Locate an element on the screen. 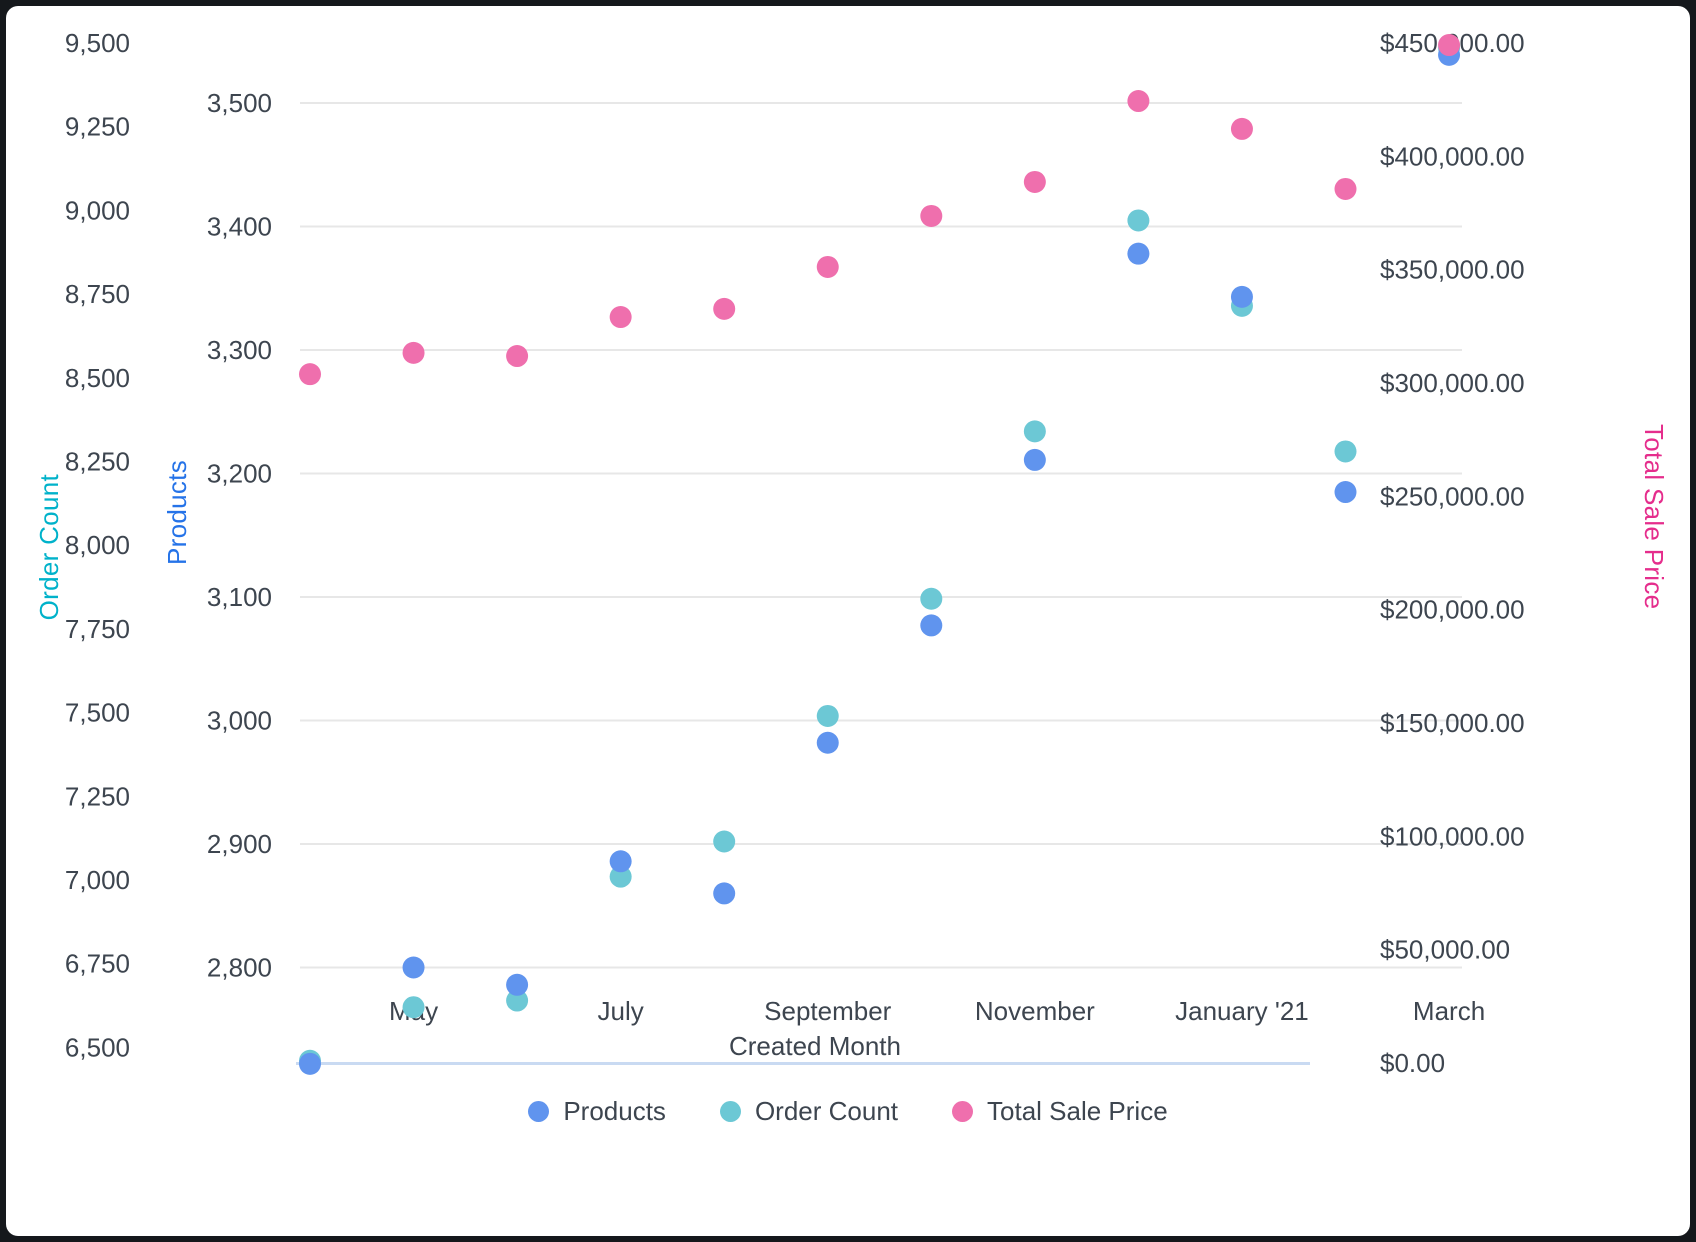 This screenshot has width=1696, height=1242. y-axis-title-order-count: Order Count is located at coordinates (49, 547).